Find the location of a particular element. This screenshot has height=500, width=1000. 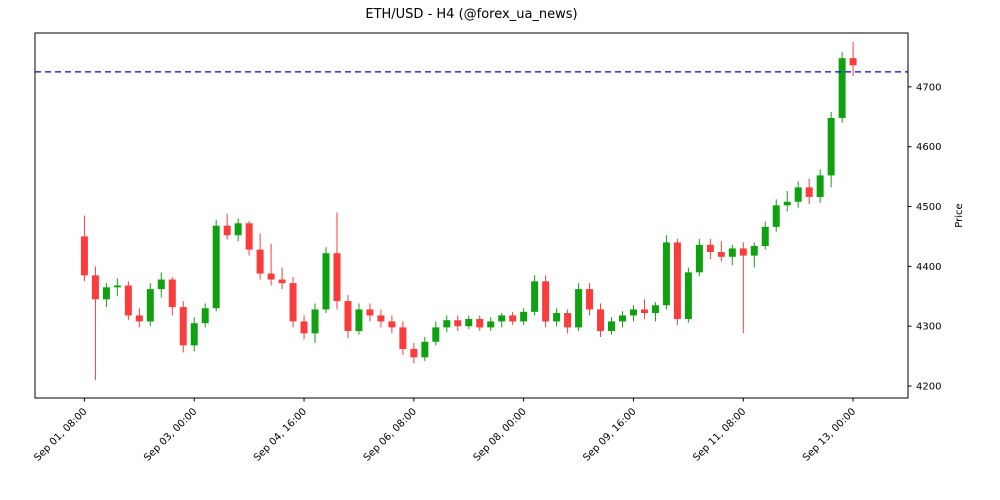

x-tick-label: Sep 13, 00:00 is located at coordinates (829, 434).